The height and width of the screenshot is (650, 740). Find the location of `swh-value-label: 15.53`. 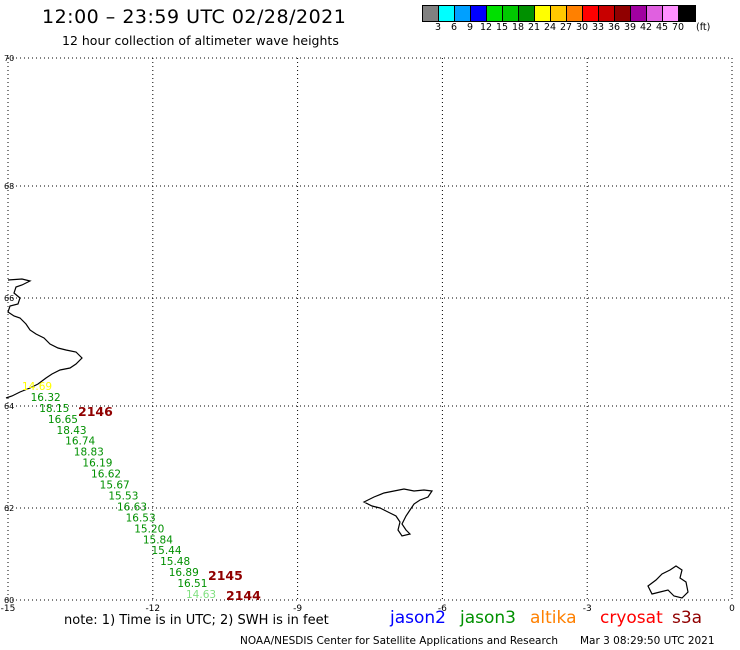

swh-value-label: 15.53 is located at coordinates (123, 496).